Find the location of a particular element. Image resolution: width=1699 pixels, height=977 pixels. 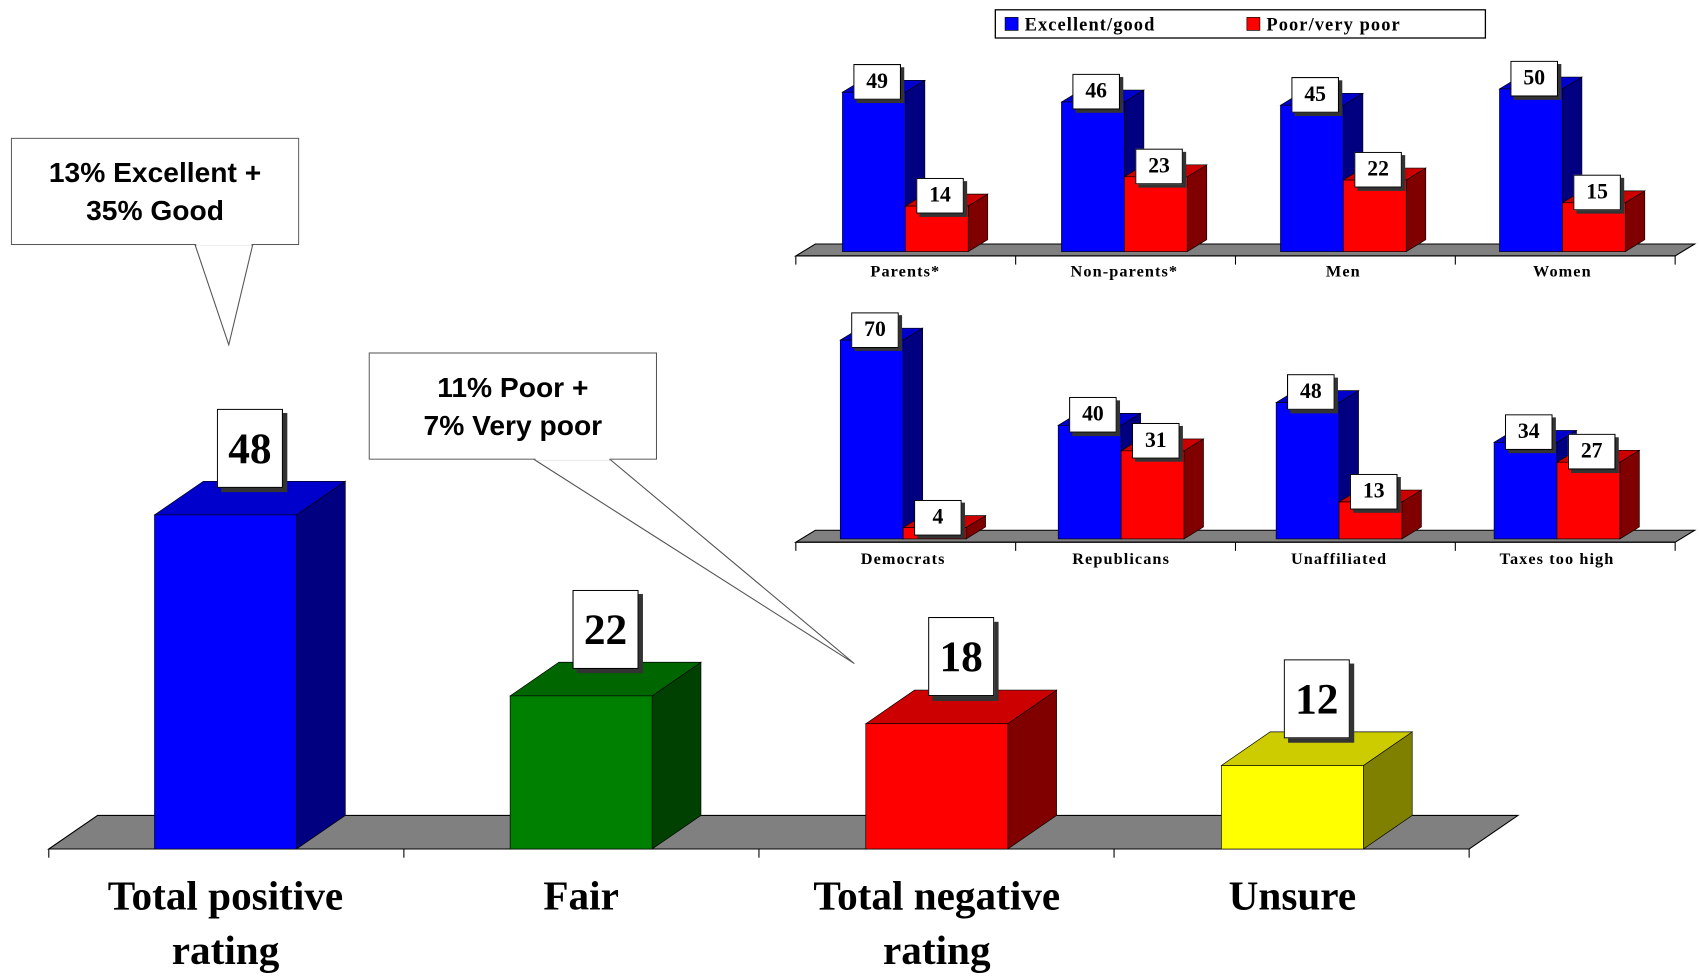

x-tick-label-box: Men is located at coordinates (1343, 272).